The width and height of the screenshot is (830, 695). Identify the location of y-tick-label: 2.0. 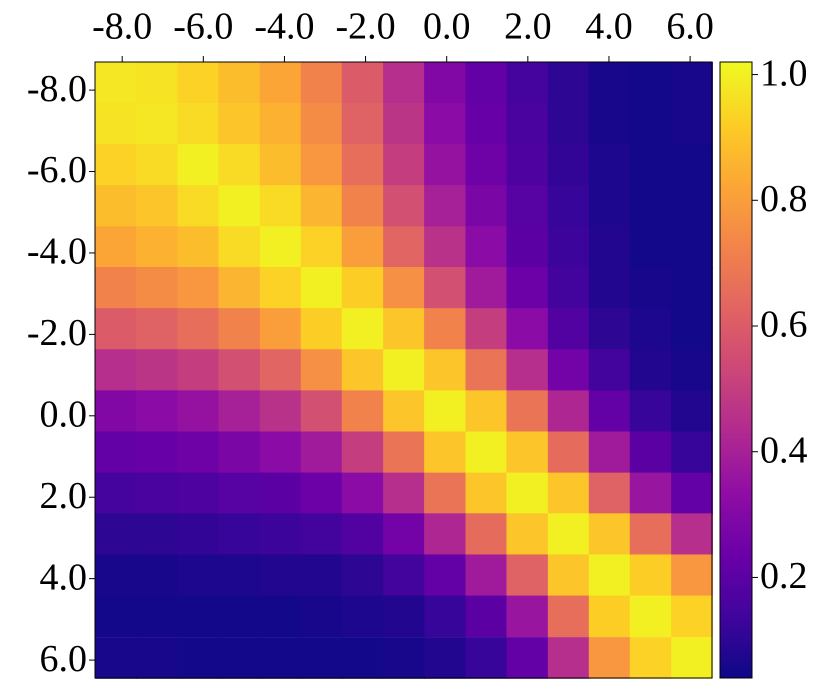
(64, 496).